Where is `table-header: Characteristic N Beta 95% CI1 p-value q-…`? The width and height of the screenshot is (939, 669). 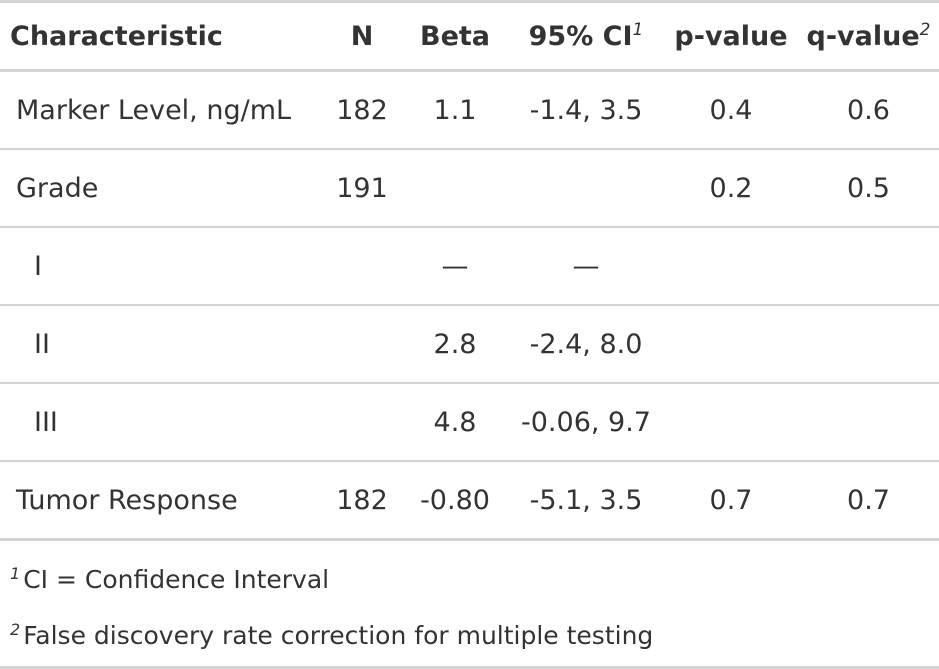
table-header: Characteristic N Beta 95% CI1 p-value q-… is located at coordinates (469, 36).